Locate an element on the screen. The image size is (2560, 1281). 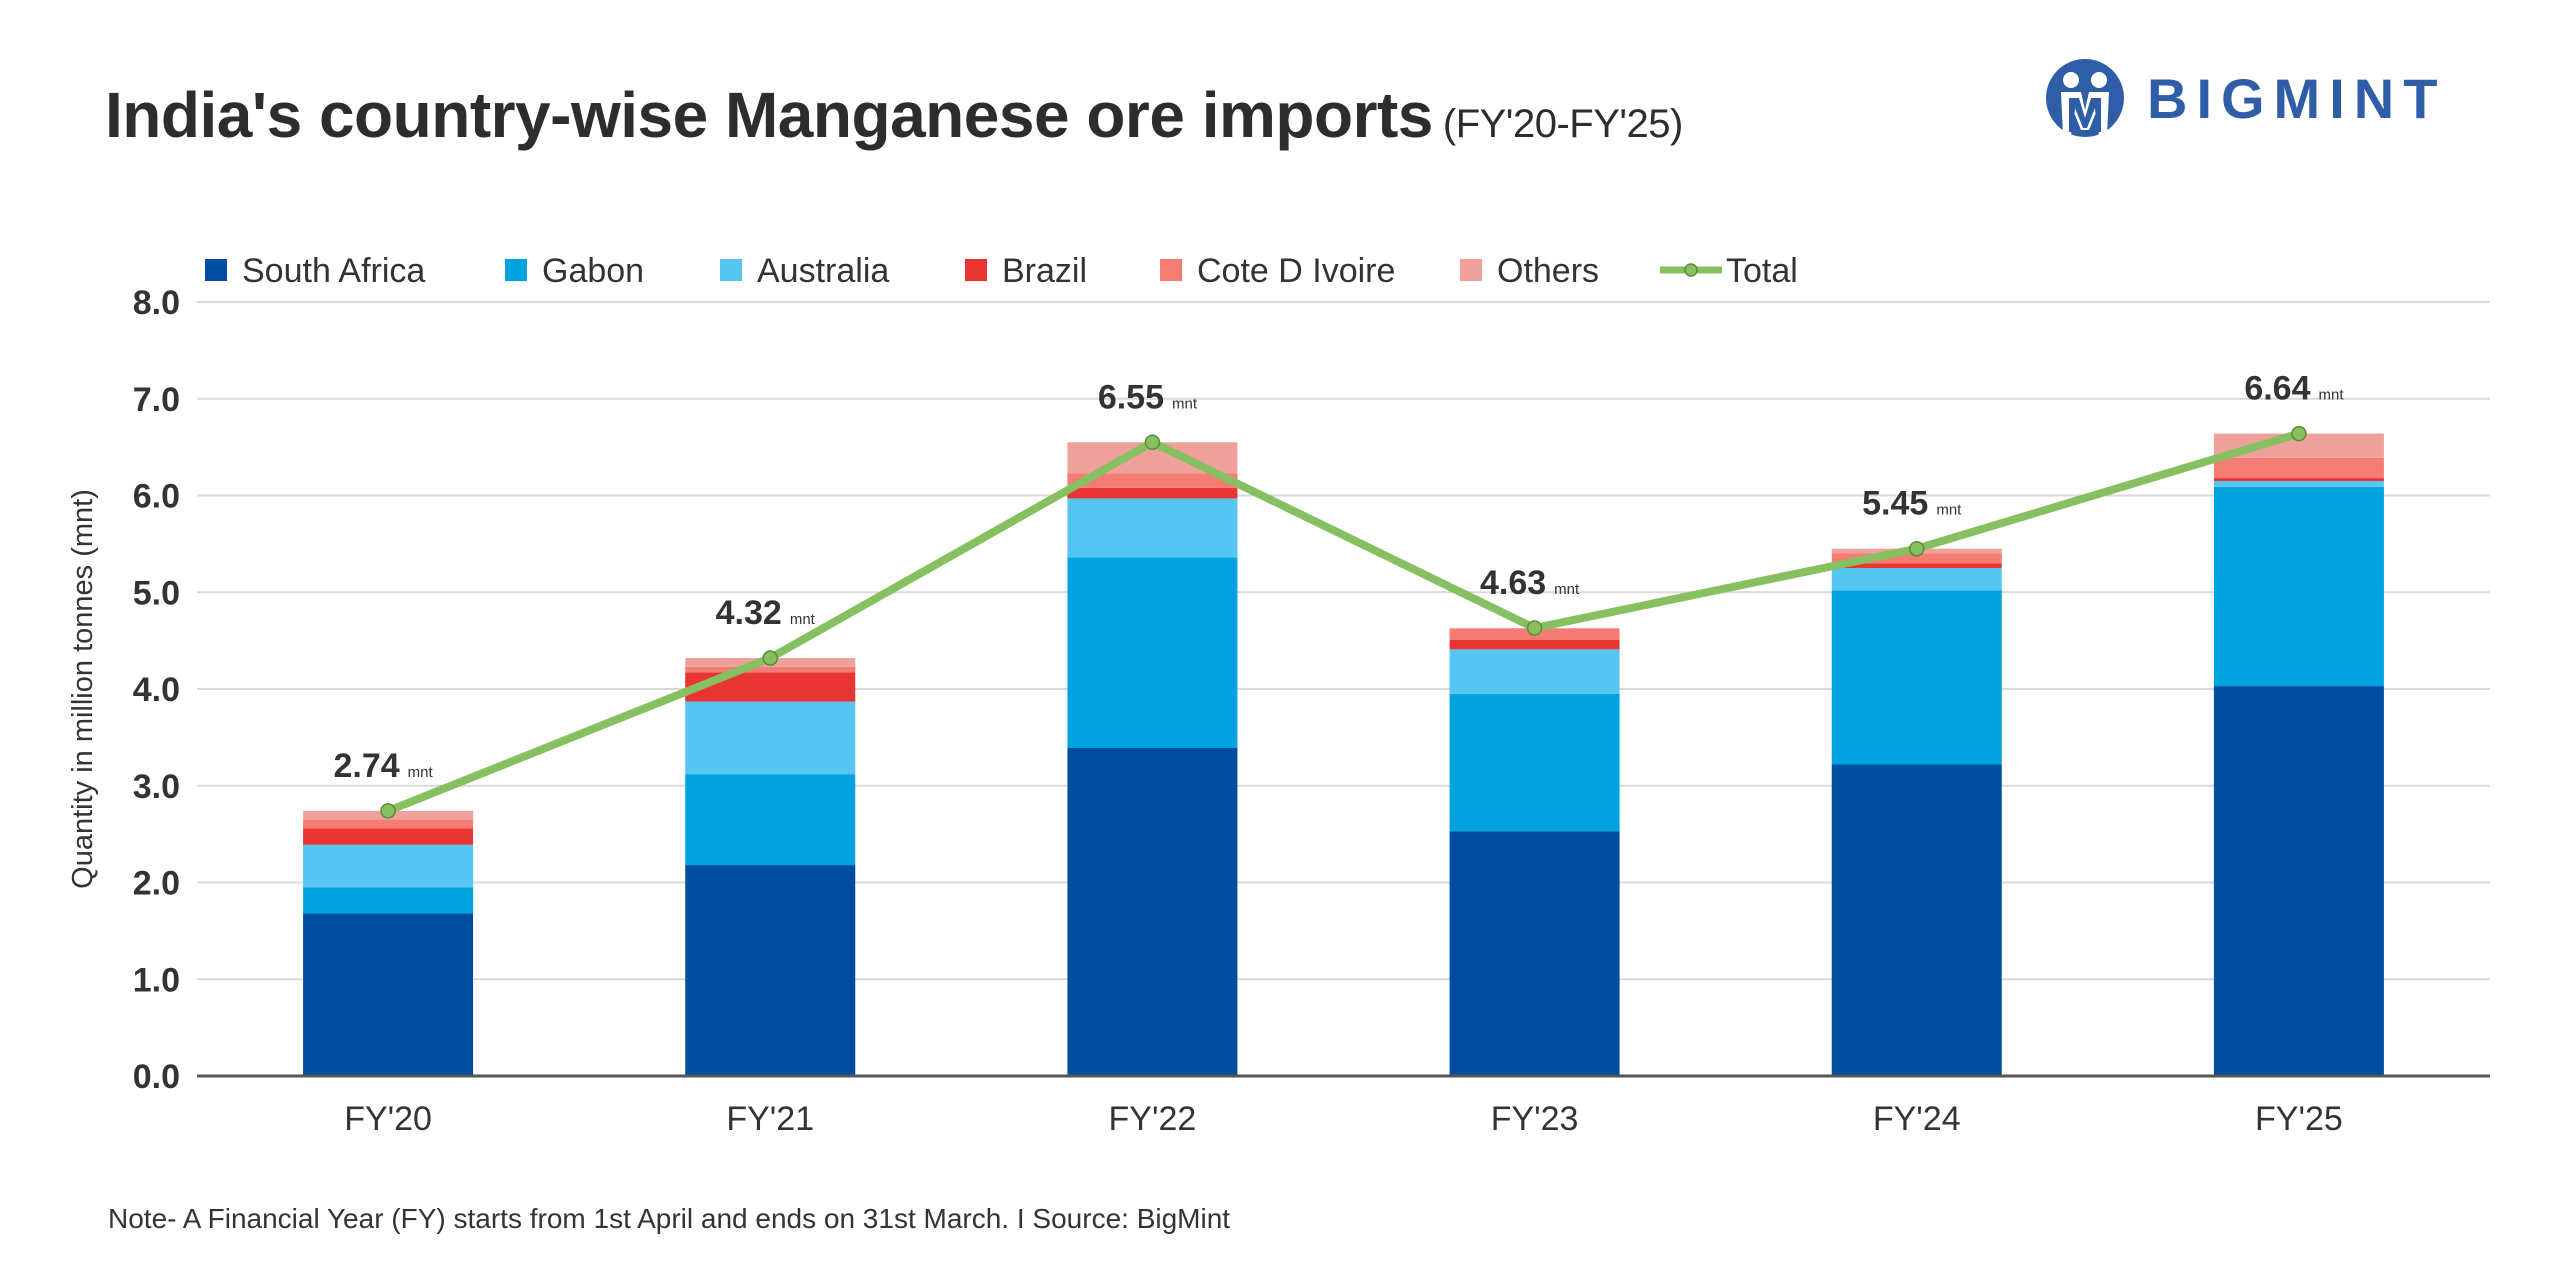
legend-item-cote-d-ivoire: Cote D Ivoire is located at coordinates (1277, 271).